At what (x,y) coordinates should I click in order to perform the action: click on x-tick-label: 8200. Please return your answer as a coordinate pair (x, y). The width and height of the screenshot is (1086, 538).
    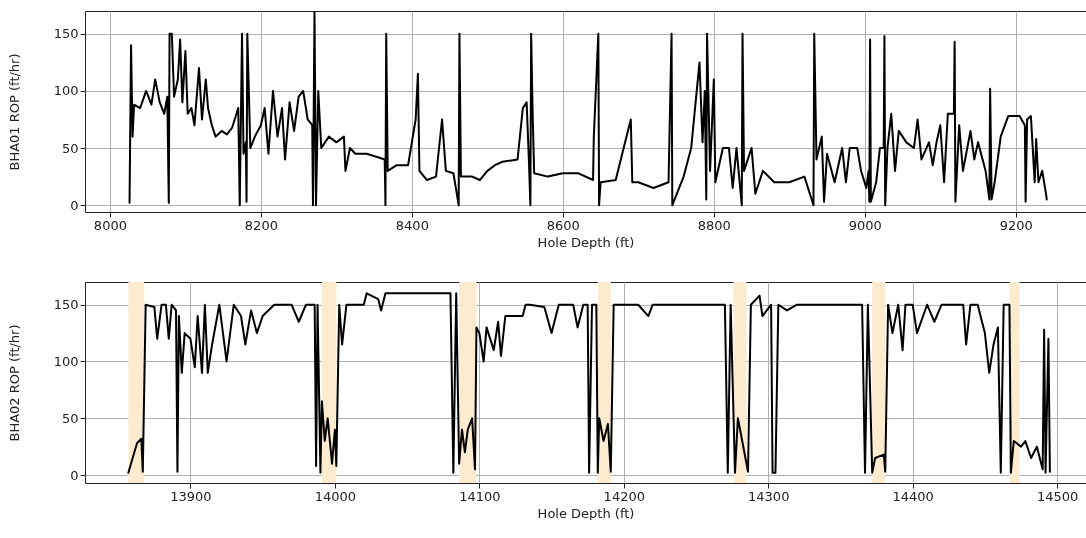
    Looking at the image, I should click on (261, 225).